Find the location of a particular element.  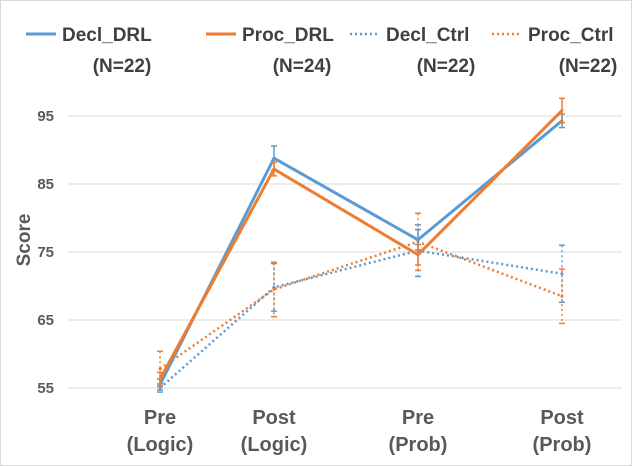

legend-entry: Decl_Ctrl (N=22) is located at coordinates (412, 51).